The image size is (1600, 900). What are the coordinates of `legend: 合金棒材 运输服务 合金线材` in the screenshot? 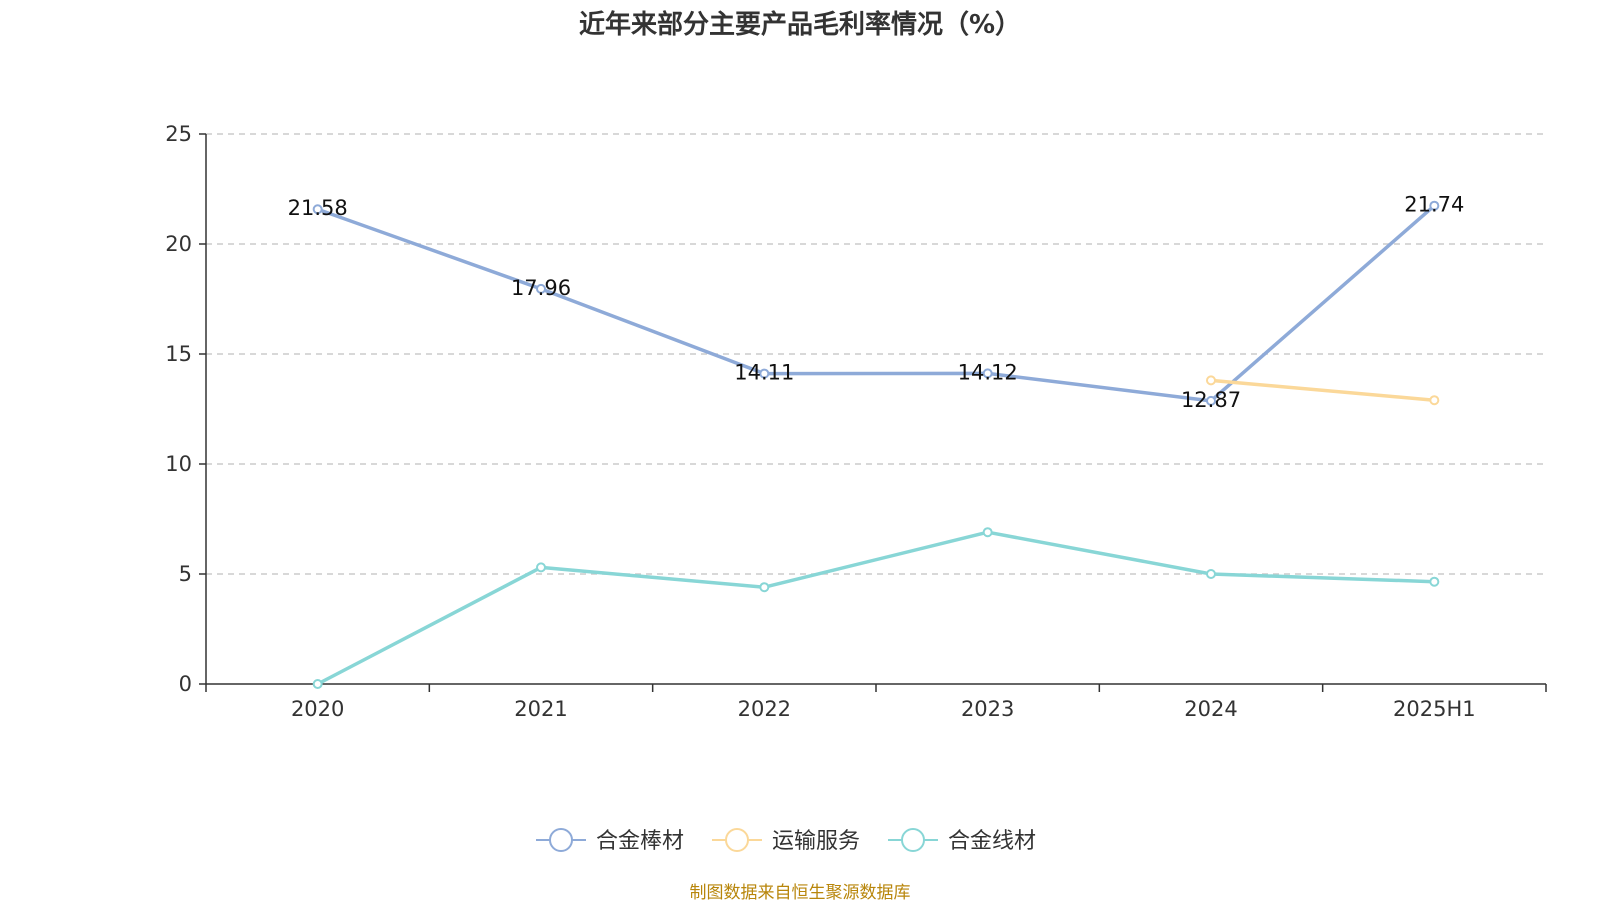 It's located at (786, 841).